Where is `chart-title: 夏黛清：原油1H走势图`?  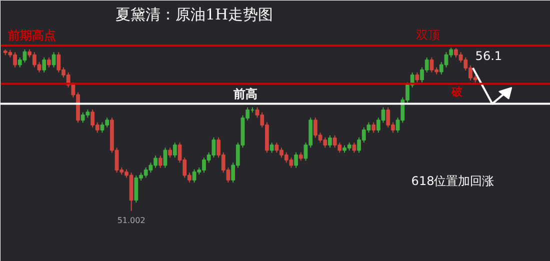
chart-title: 夏黛清：原油1H走势图 is located at coordinates (195, 15).